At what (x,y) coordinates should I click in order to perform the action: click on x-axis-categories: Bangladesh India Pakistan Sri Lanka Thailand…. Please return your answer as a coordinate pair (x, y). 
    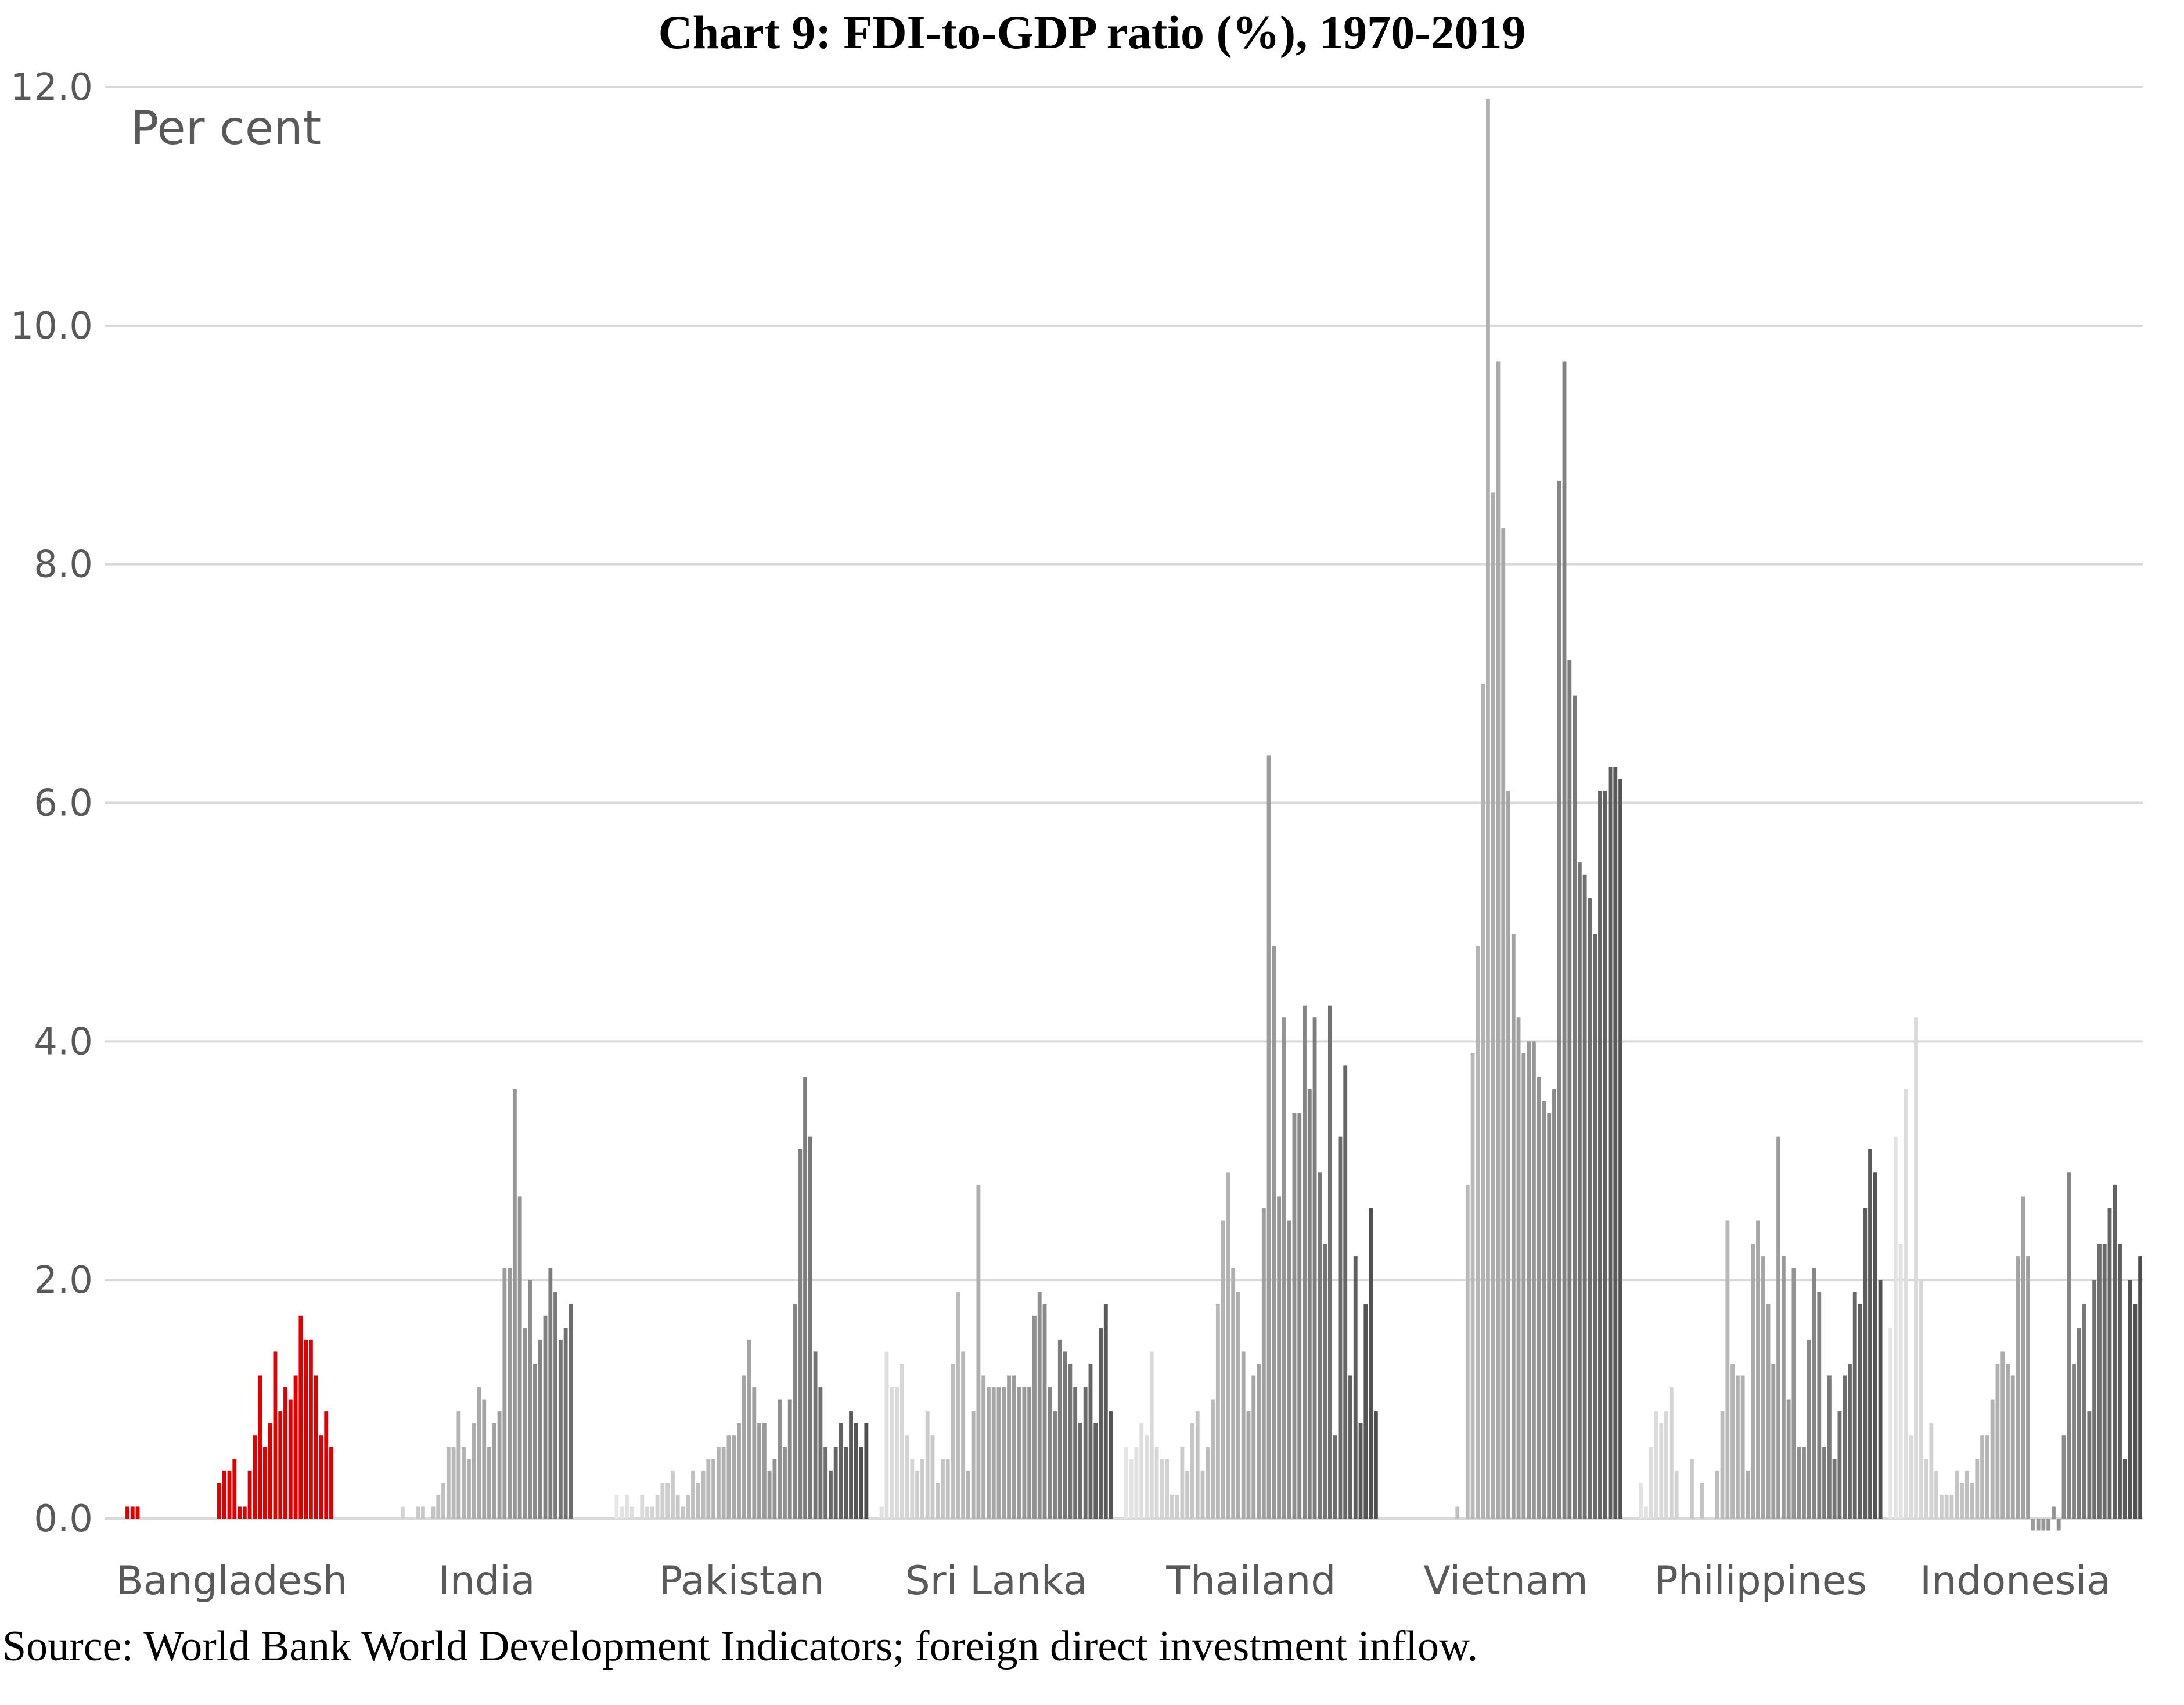
    Looking at the image, I should click on (1113, 1581).